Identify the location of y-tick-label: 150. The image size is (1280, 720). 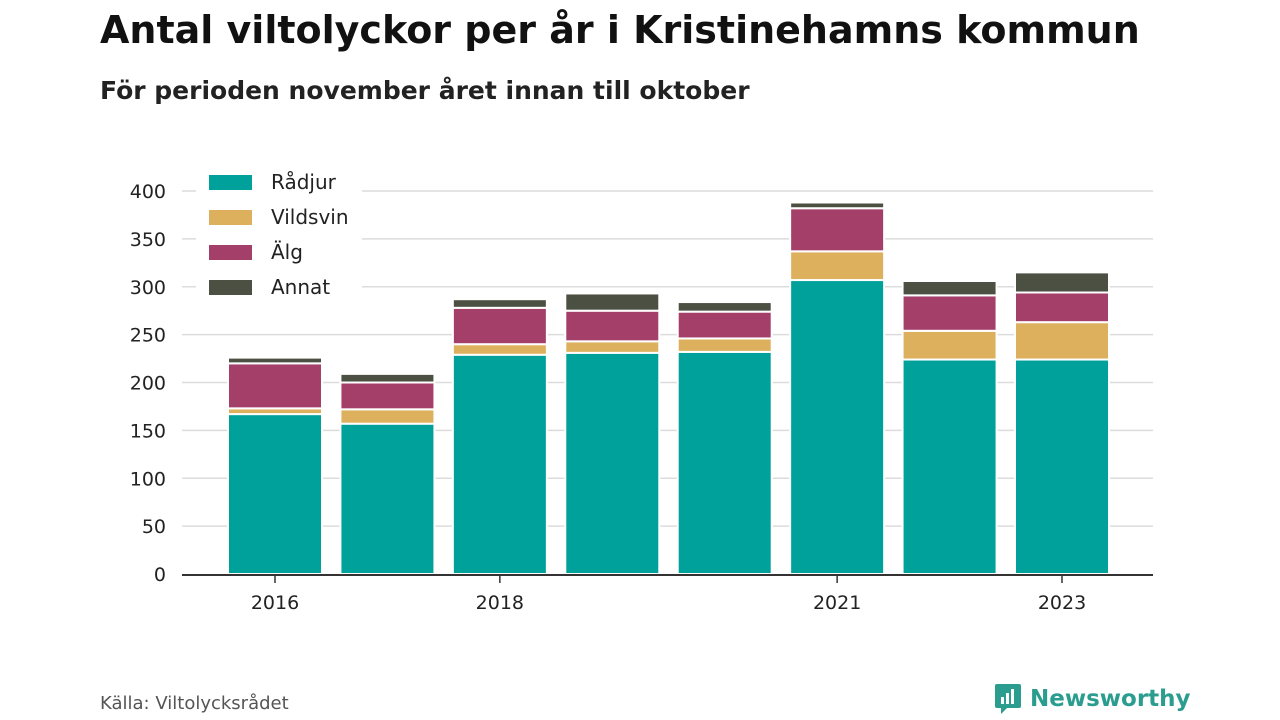
(148, 431).